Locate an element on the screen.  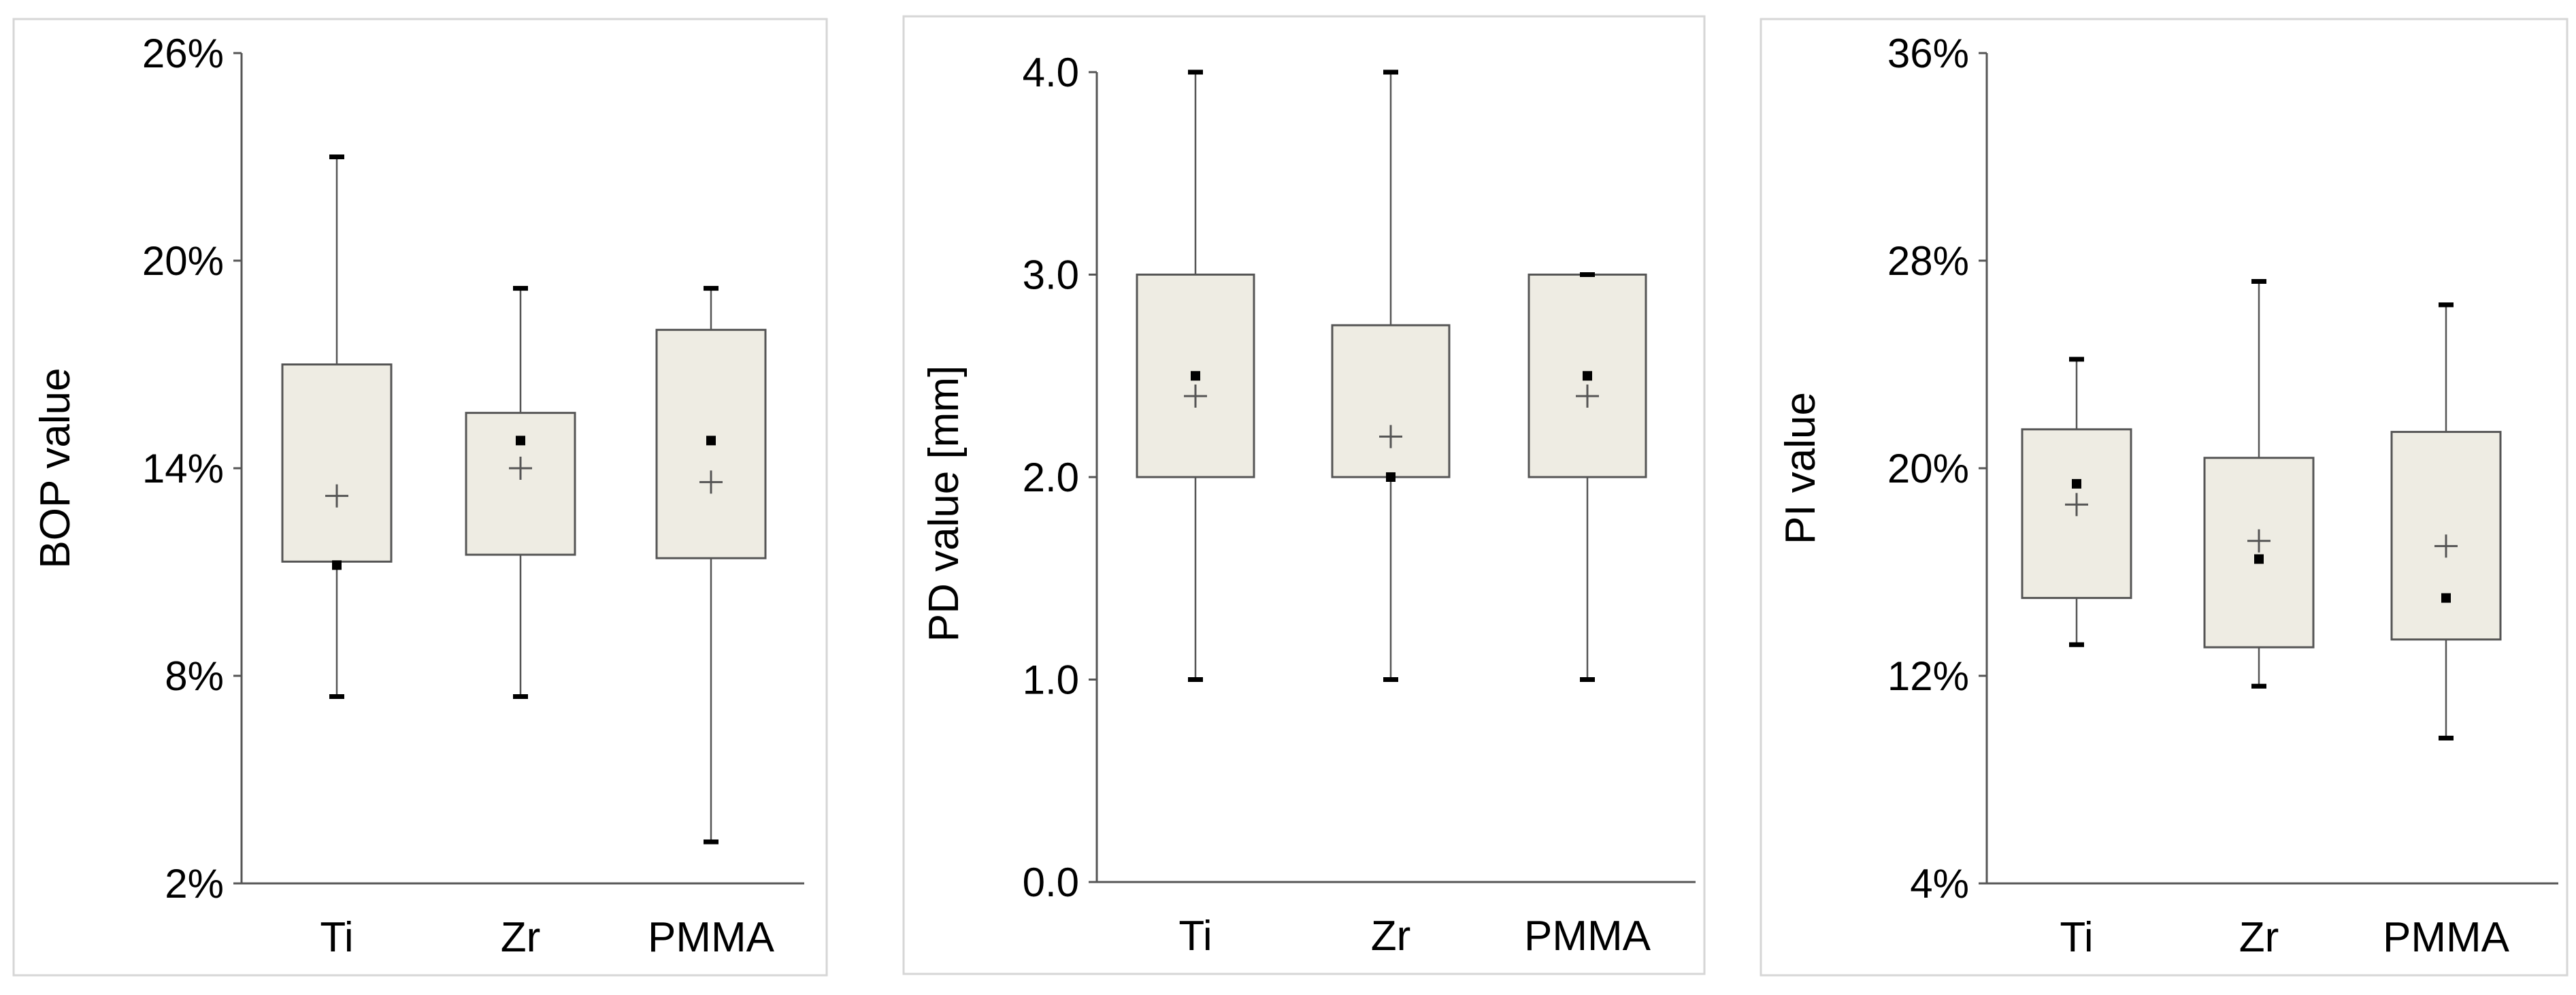
y-tick-label: 26% is located at coordinates (183, 54).